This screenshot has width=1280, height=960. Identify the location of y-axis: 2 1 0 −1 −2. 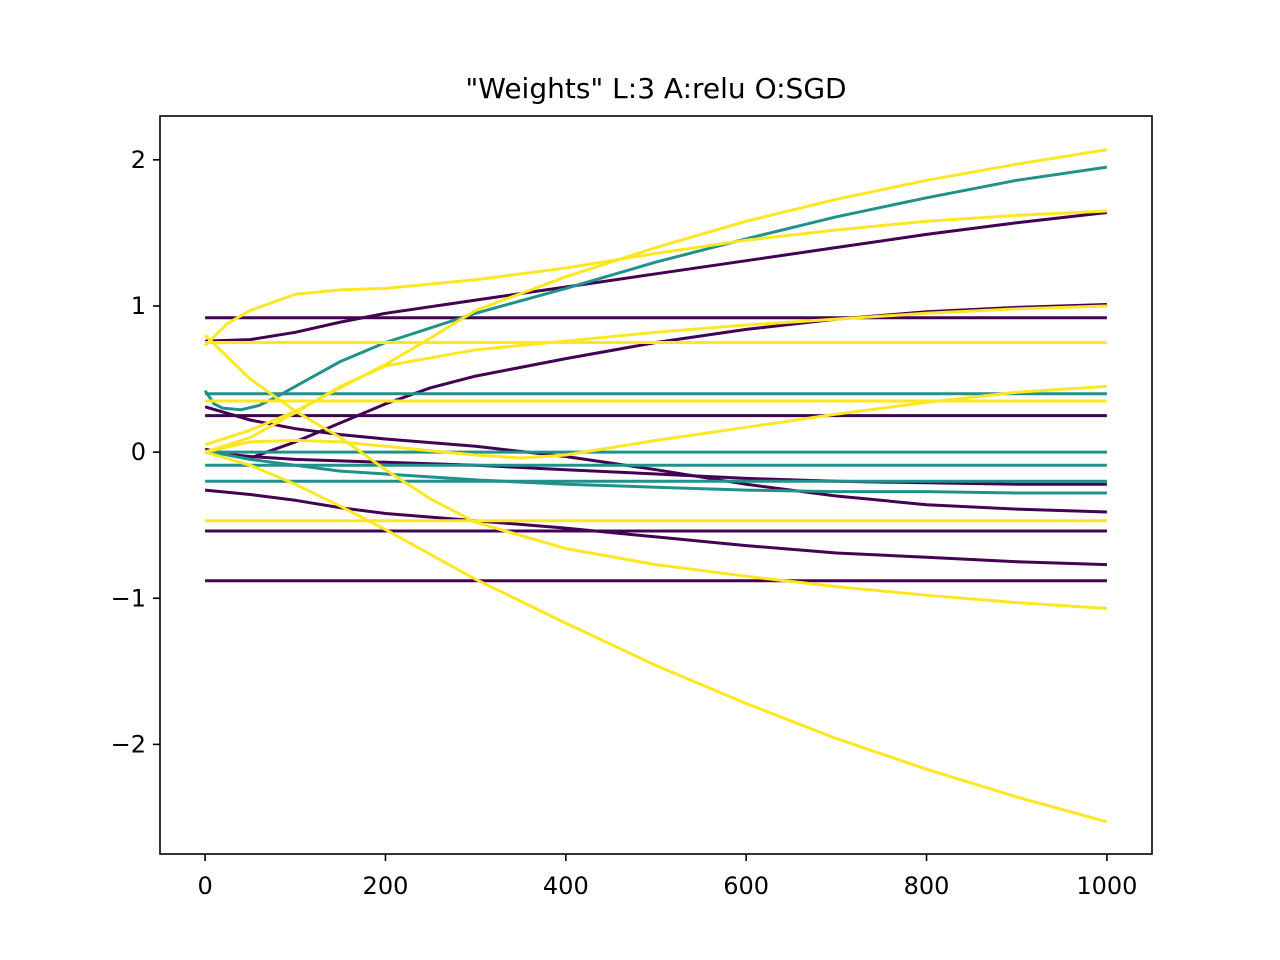
(135, 452).